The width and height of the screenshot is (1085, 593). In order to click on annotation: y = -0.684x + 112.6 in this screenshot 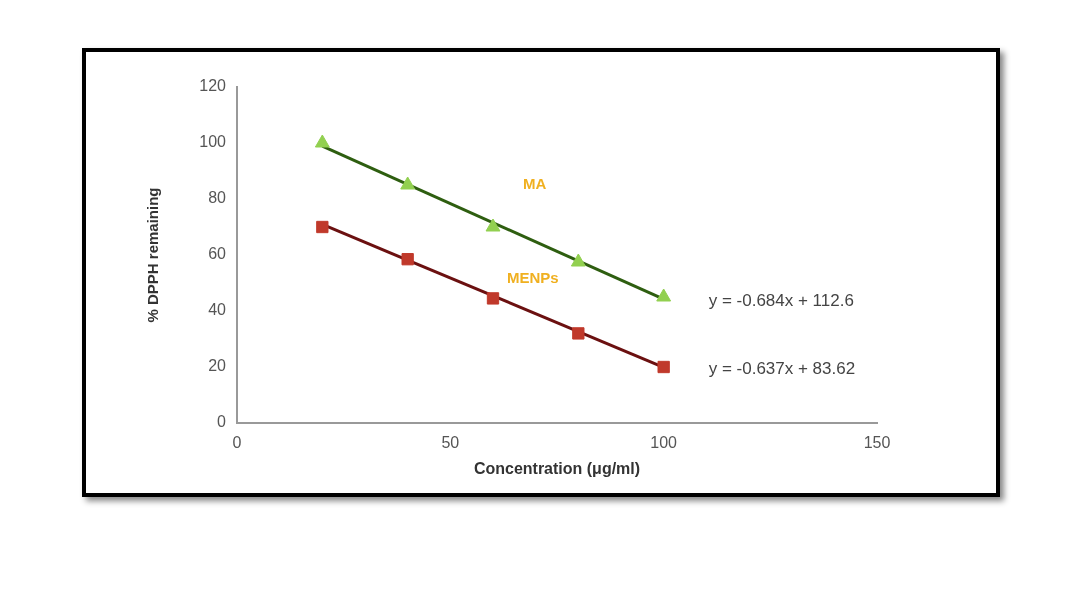, I will do `click(781, 300)`.